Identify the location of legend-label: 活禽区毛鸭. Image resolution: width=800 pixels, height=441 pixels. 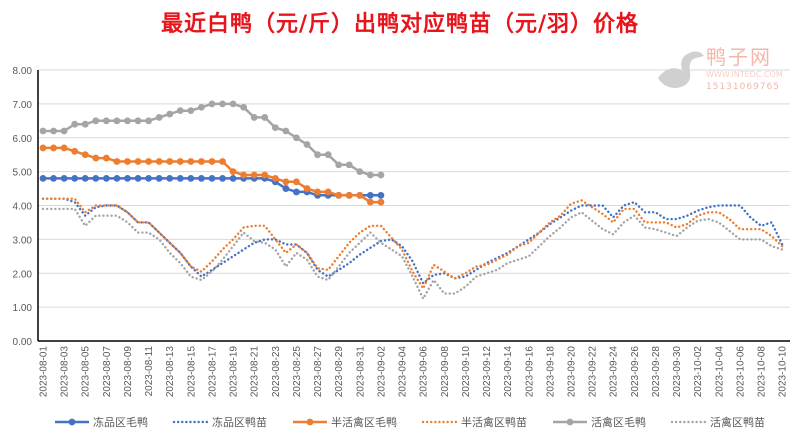
(618, 422).